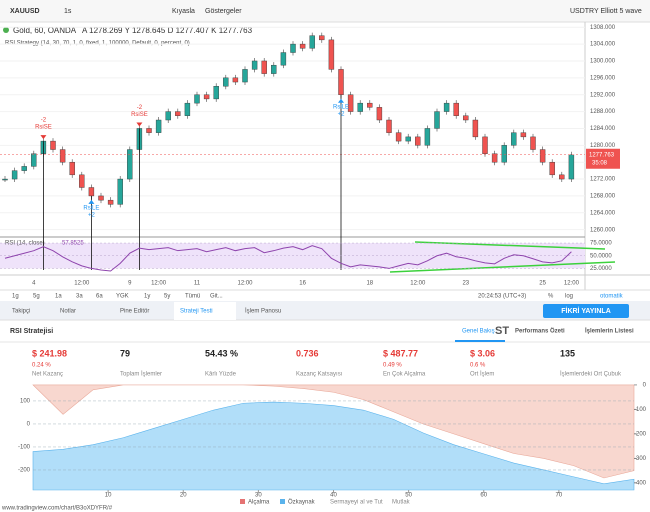 The height and width of the screenshot is (512, 650). What do you see at coordinates (478, 332) in the screenshot?
I see `view-tab: Genel Bakış` at bounding box center [478, 332].